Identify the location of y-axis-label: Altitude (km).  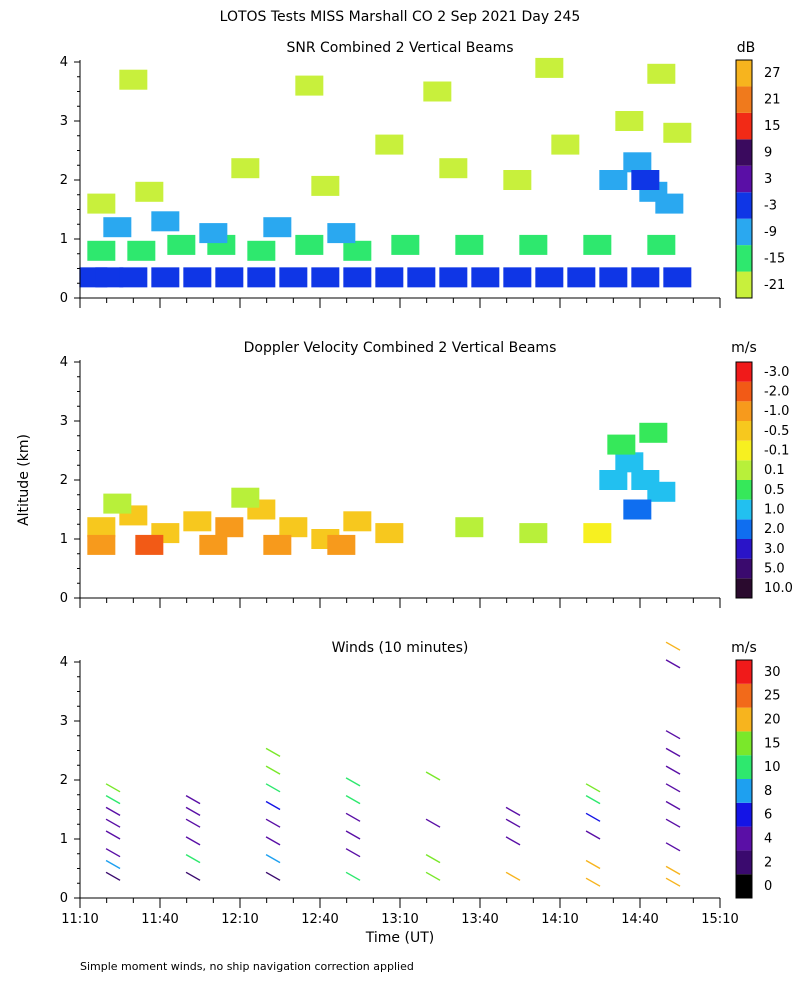
(24, 480).